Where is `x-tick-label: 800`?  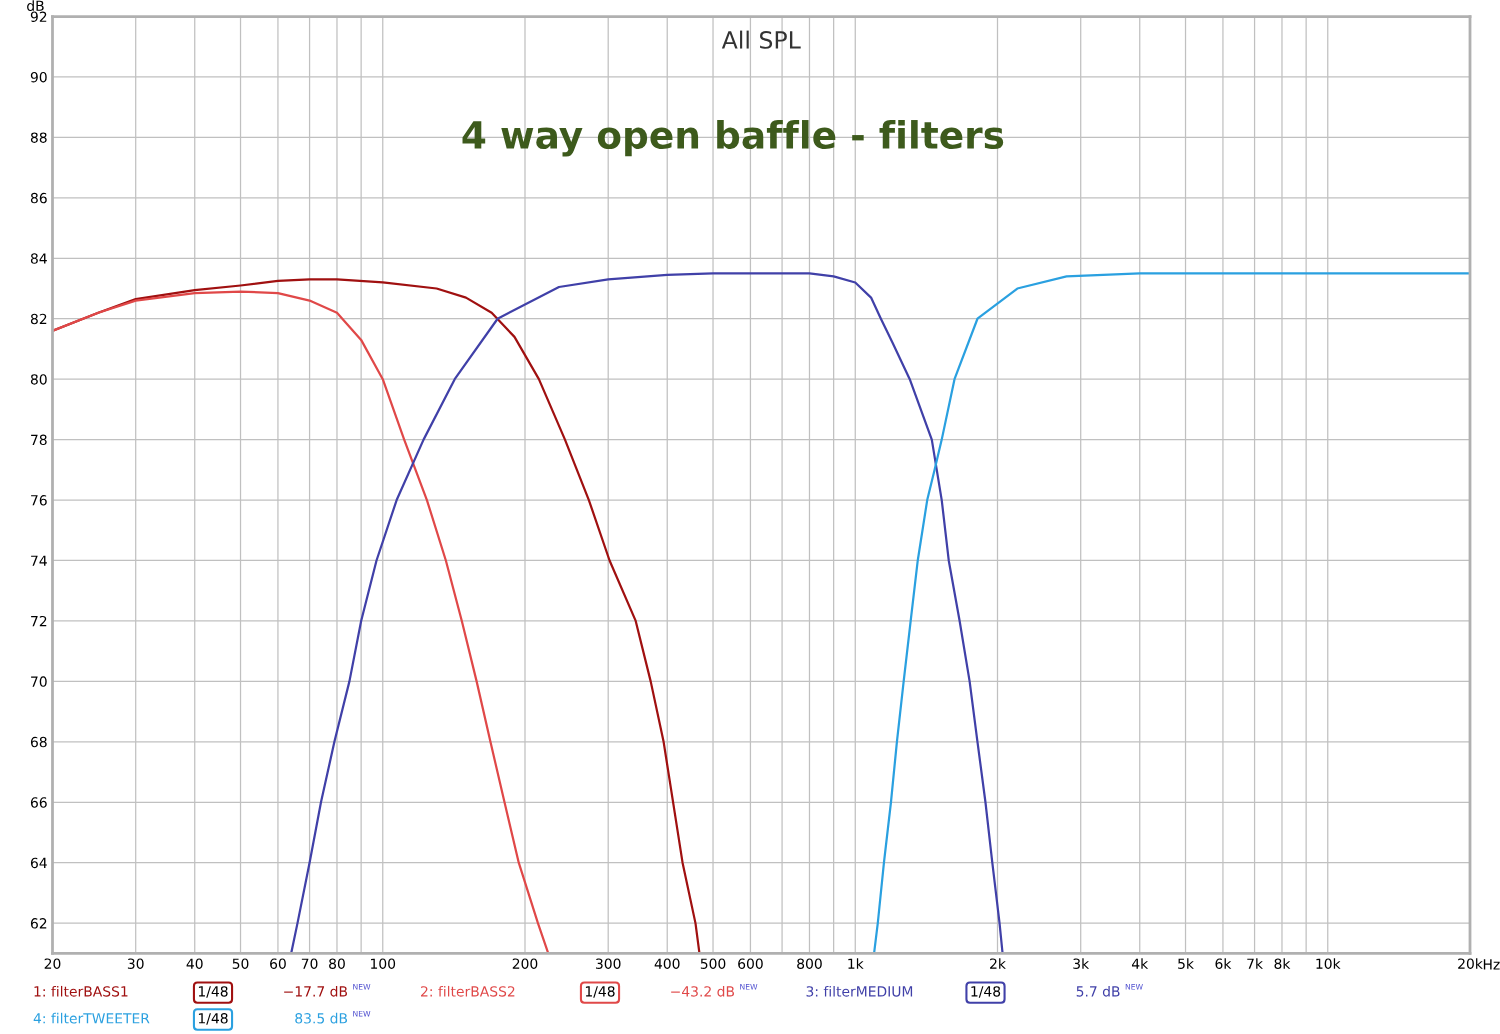
x-tick-label: 800 is located at coordinates (809, 963).